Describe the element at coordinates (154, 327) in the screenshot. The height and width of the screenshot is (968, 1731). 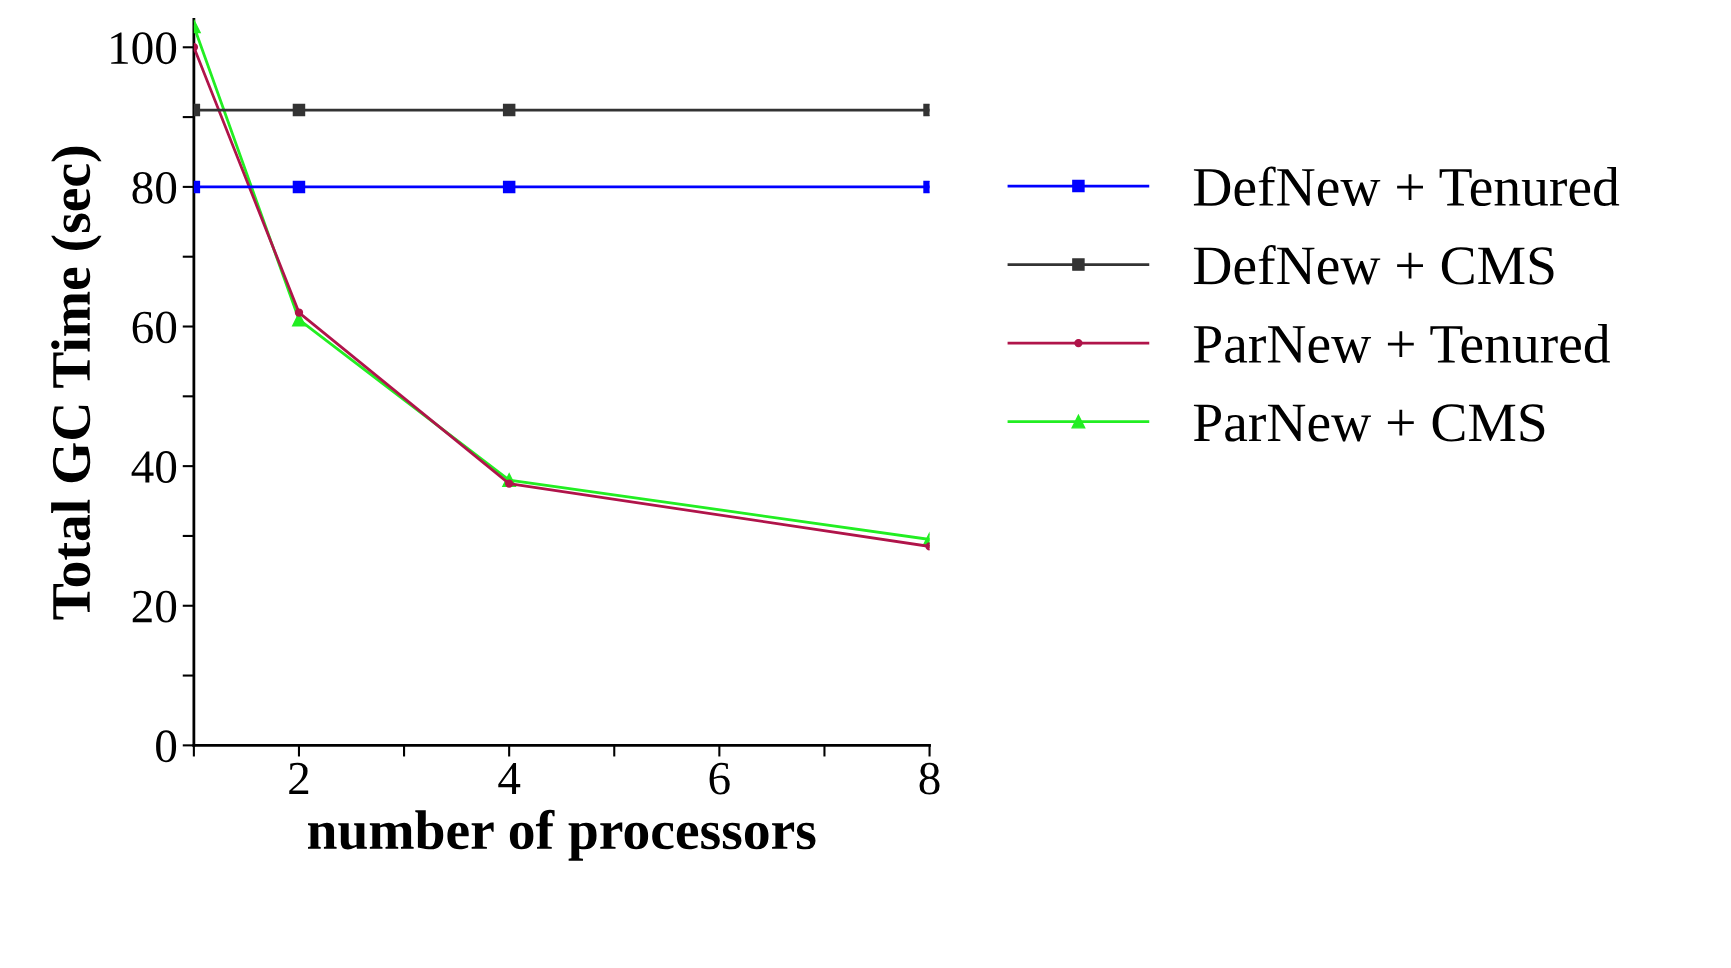
I see `y-tick-label: 60` at that location.